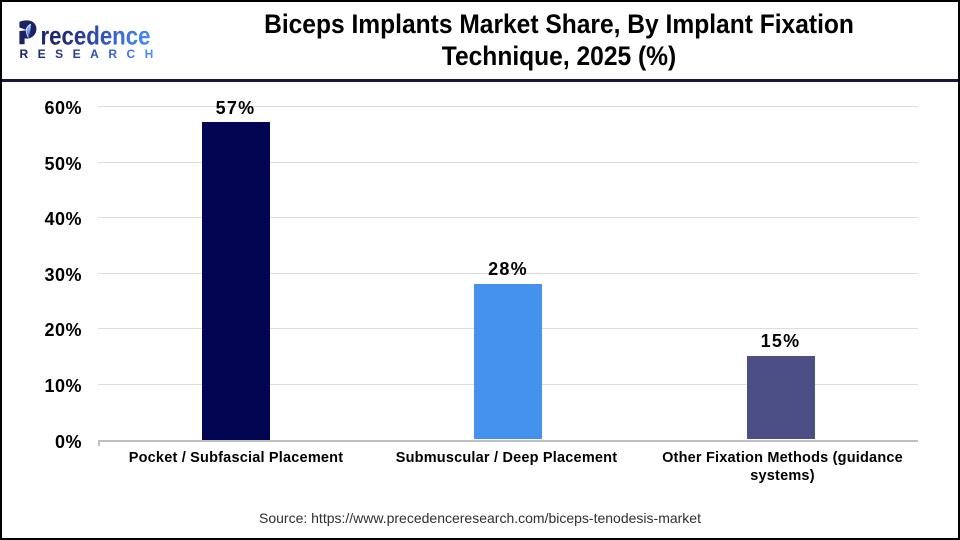  I want to click on svg-text: recedence, so click(96, 36).